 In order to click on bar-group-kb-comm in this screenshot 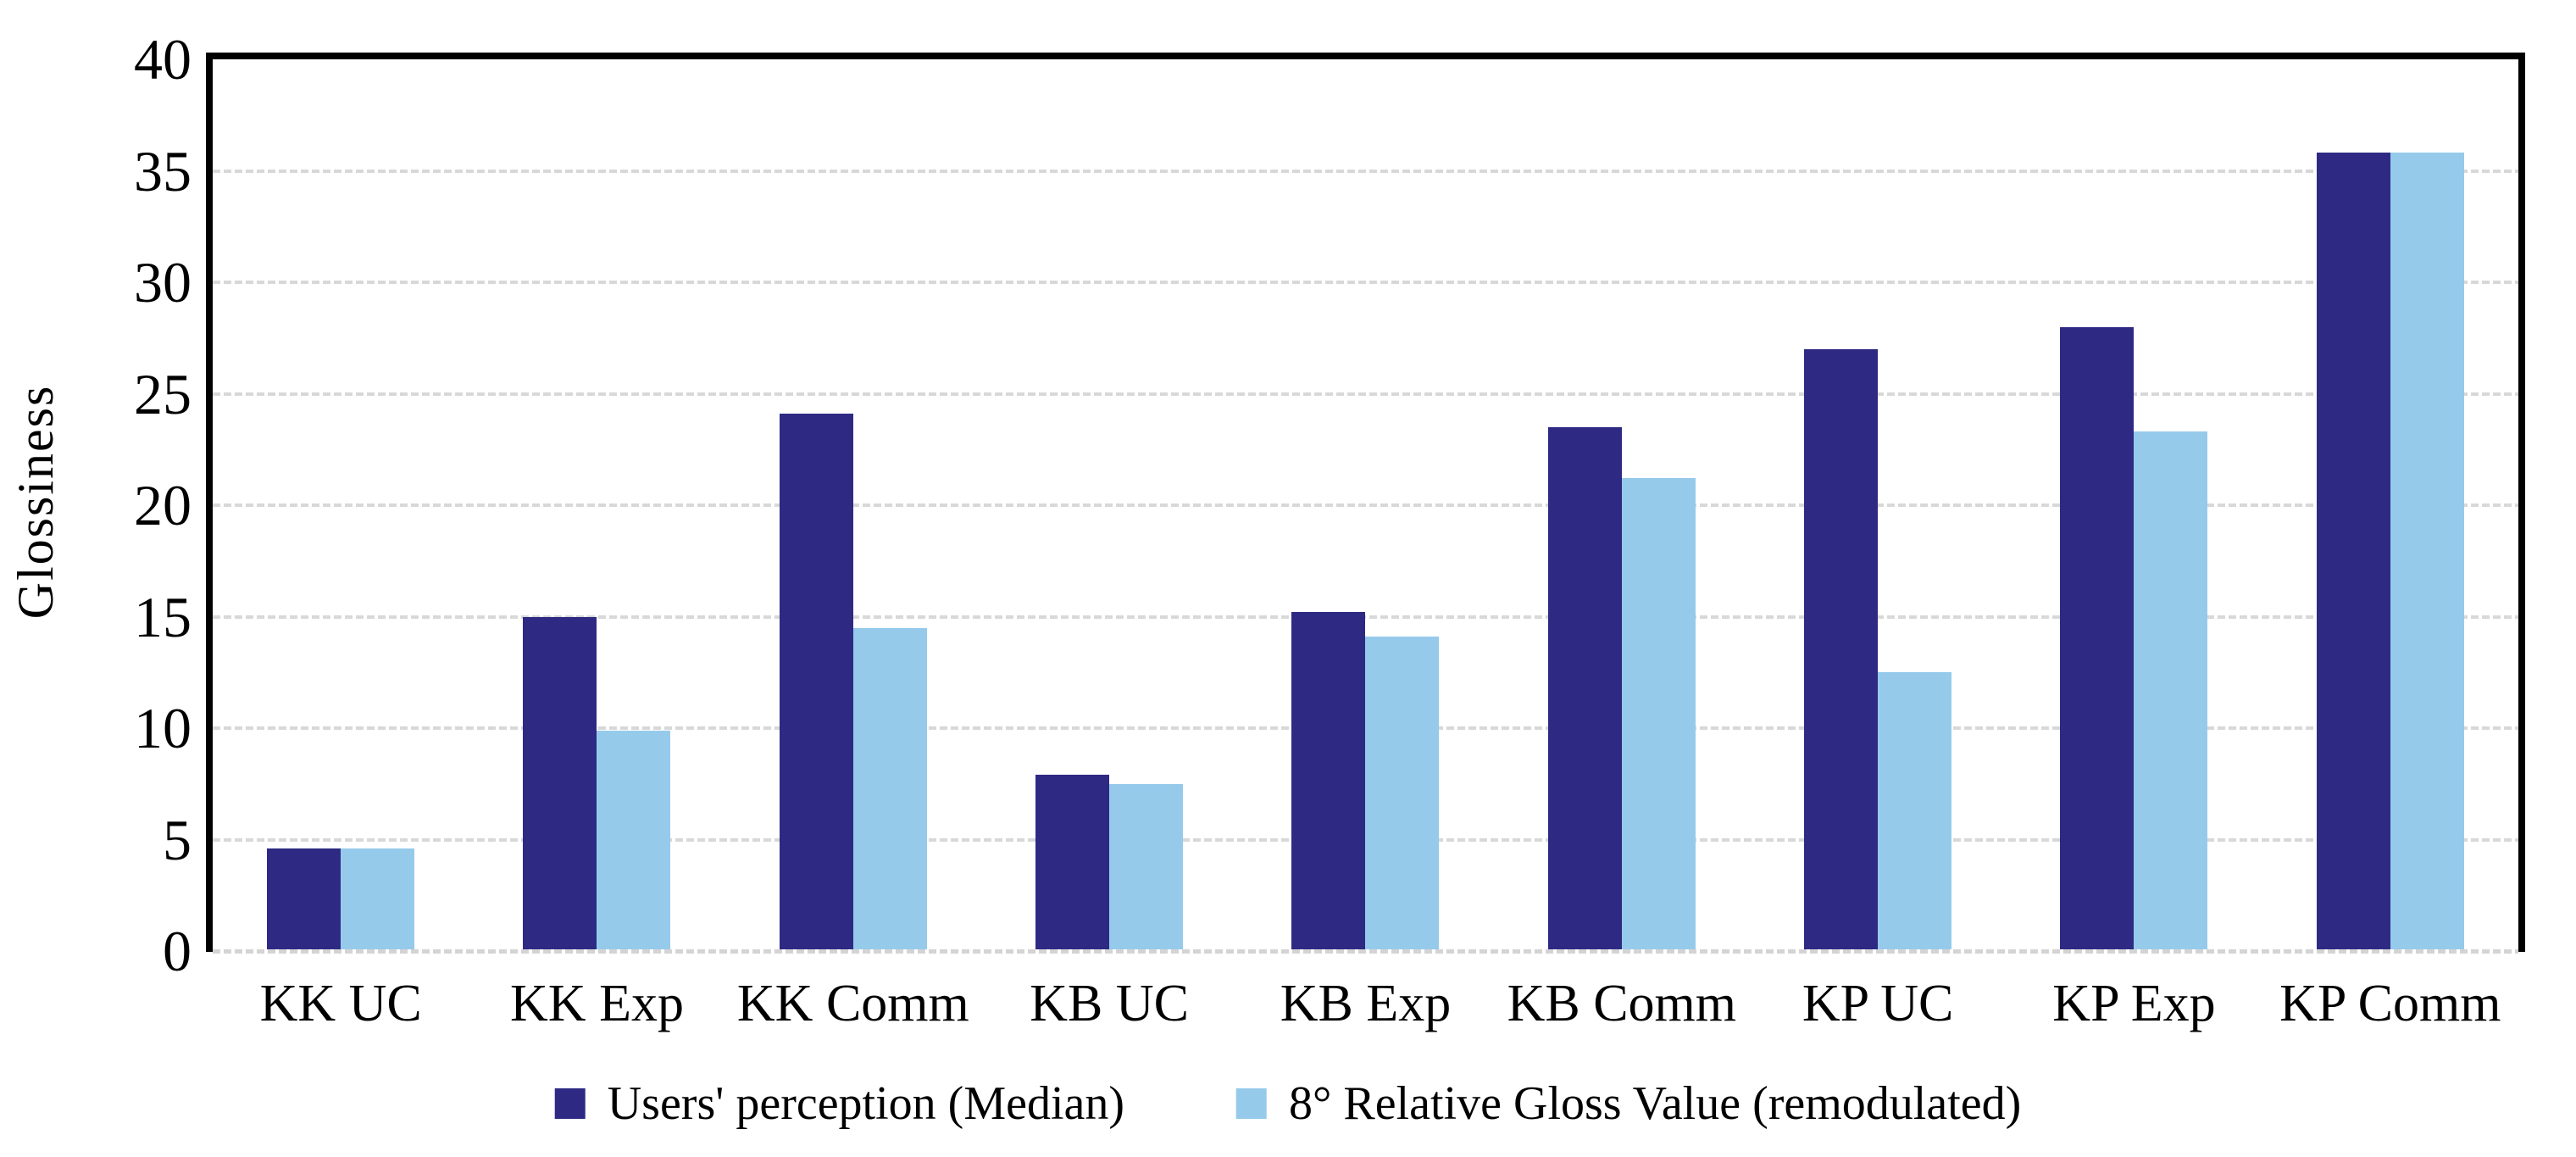, I will do `click(1622, 505)`.